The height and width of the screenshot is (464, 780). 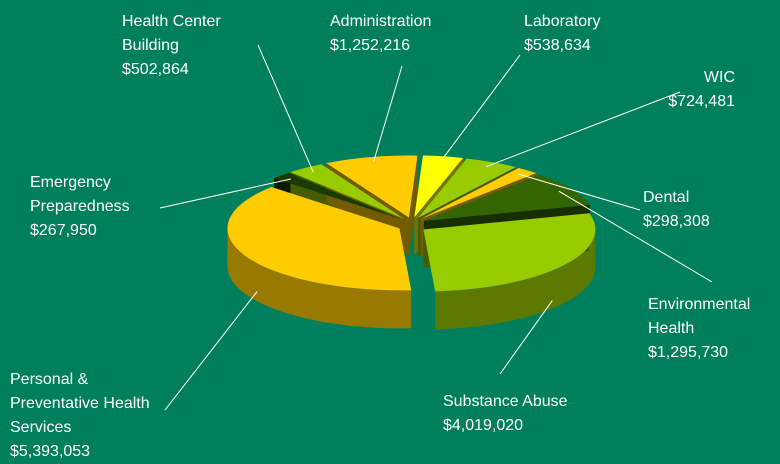 I want to click on category-name: Emergency Preparedness, so click(x=80, y=194).